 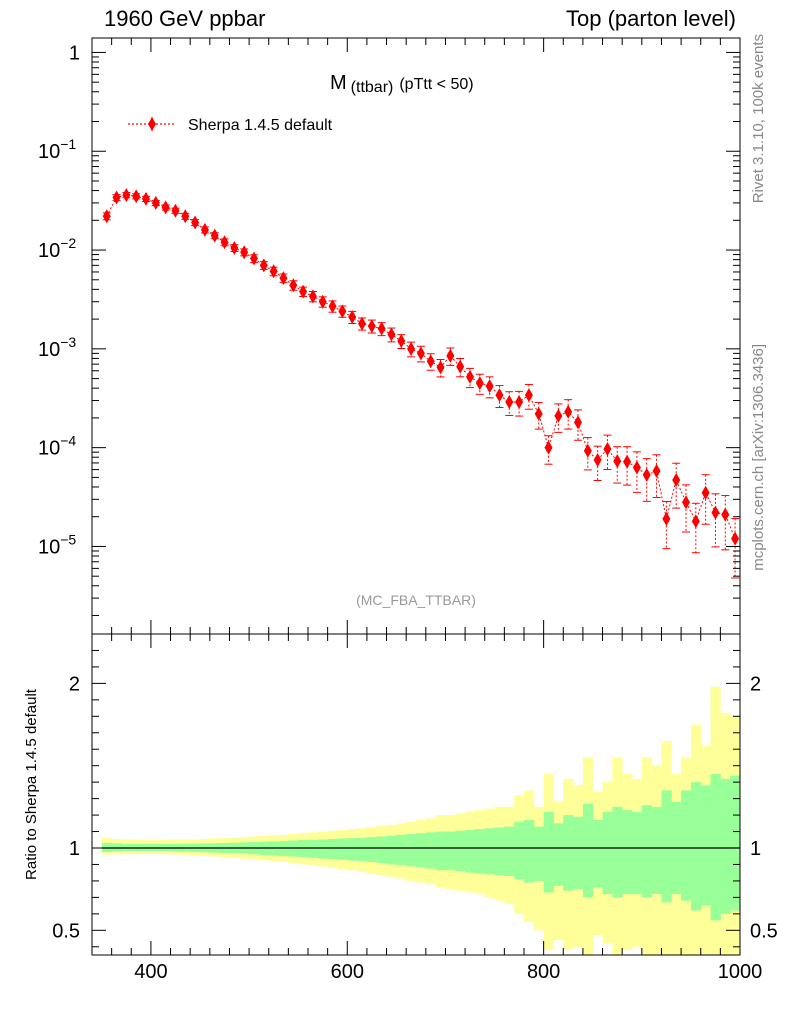 What do you see at coordinates (758, 118) in the screenshot?
I see `rivet-version-text: Rivet 3.1.10, 100k events` at bounding box center [758, 118].